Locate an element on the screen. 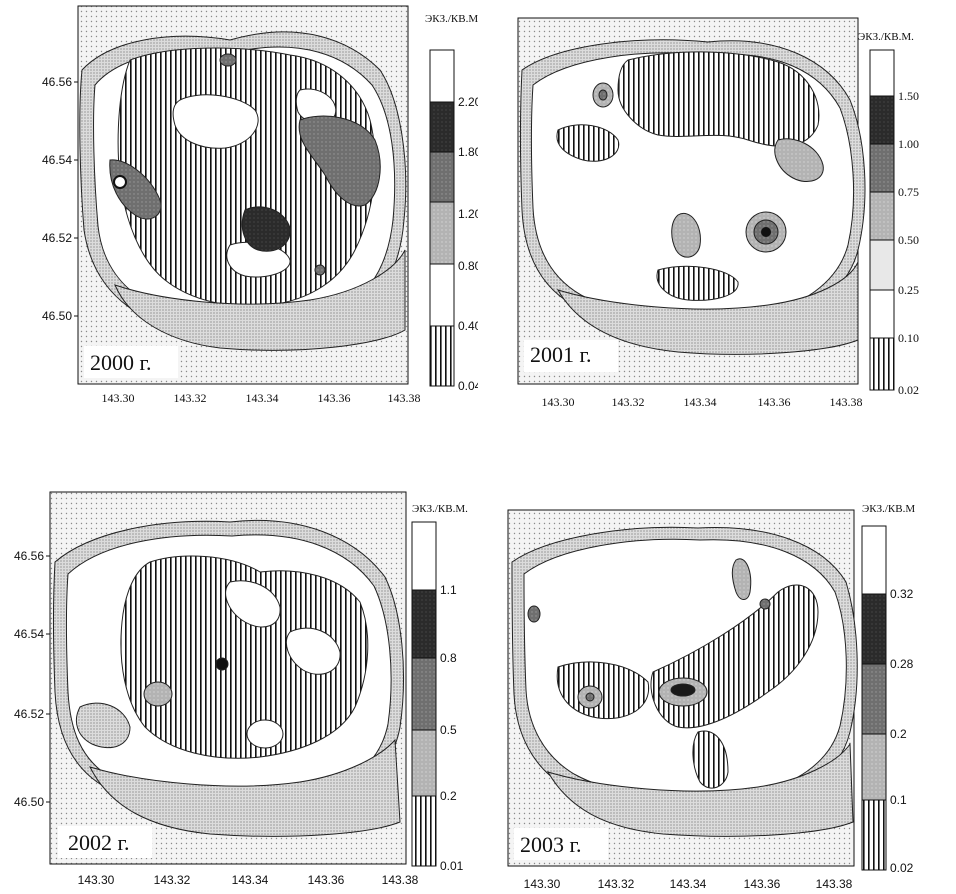 The width and height of the screenshot is (956, 894). density-0.40-zone is located at coordinates (215, 121).